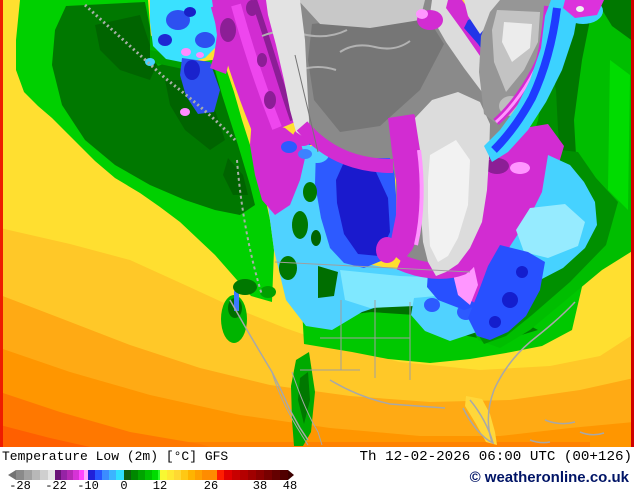 The height and width of the screenshot is (490, 634). Describe the element at coordinates (56, 484) in the screenshot. I see `svg-text: -22` at that location.